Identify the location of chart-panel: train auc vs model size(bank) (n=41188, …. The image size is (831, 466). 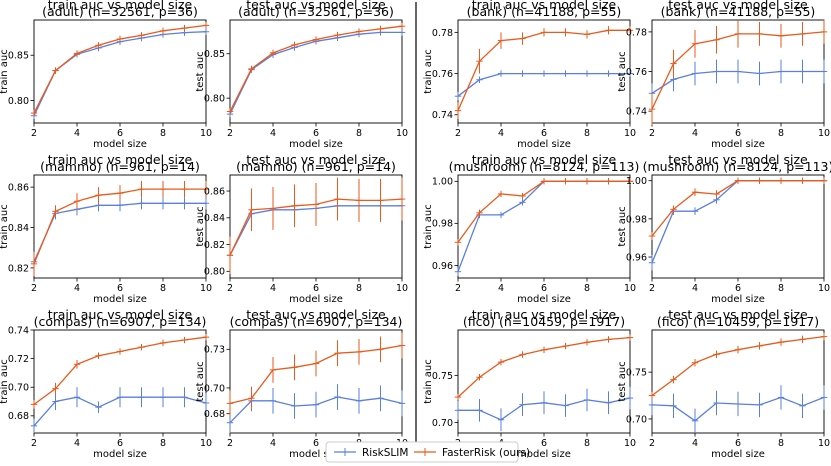
(529, 75).